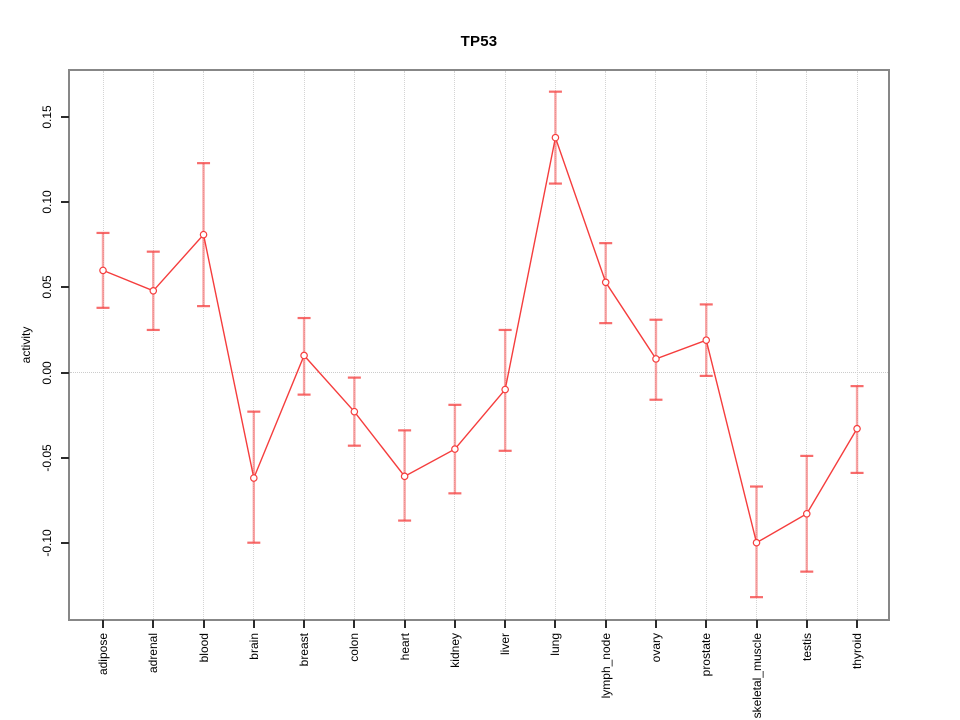 The height and width of the screenshot is (720, 960). What do you see at coordinates (555, 345) in the screenshot?
I see `gridline-lung` at bounding box center [555, 345].